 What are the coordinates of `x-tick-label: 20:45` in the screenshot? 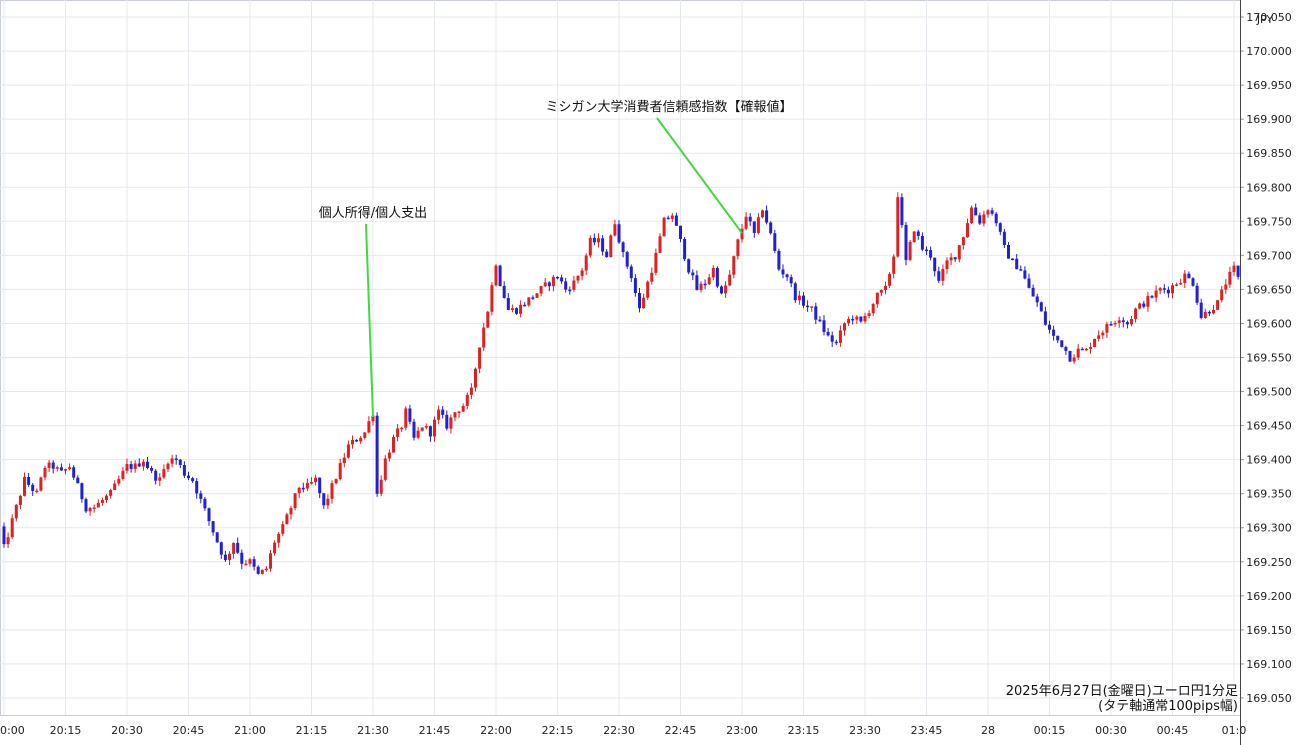 It's located at (189, 730).